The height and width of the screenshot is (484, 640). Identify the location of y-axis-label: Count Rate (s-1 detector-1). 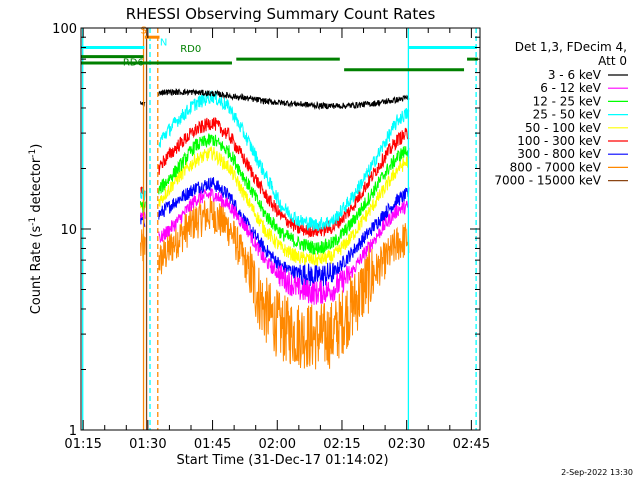
(36, 229).